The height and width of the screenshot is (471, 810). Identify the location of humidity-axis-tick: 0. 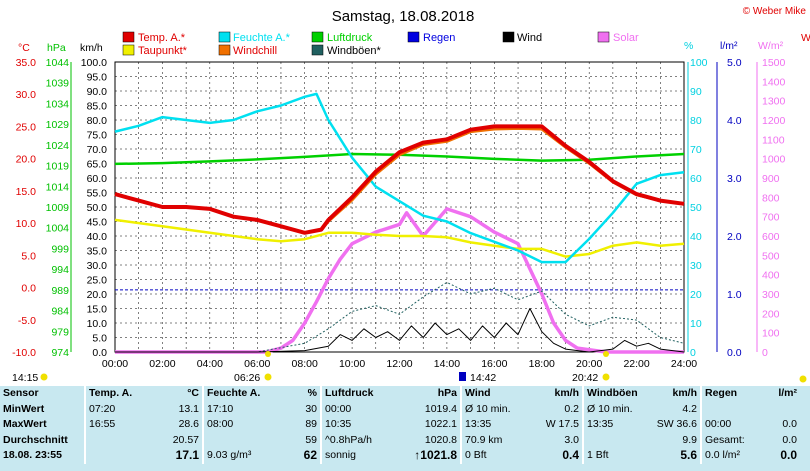
(693, 353).